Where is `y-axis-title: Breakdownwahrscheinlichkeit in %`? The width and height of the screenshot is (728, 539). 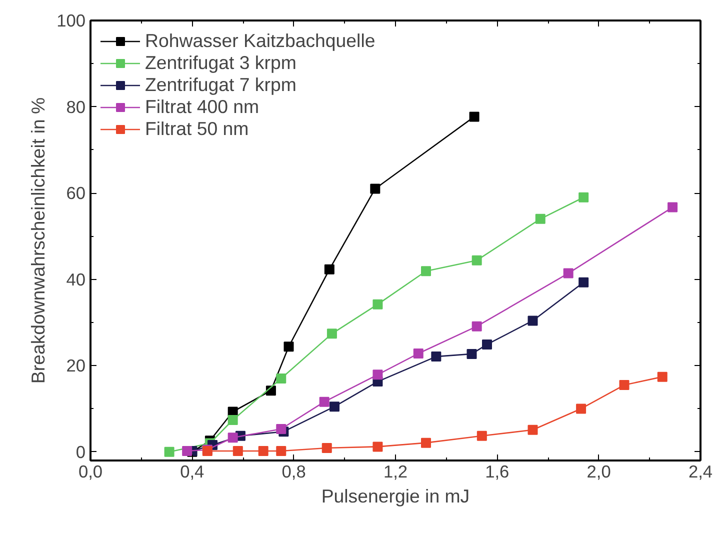 y-axis-title: Breakdownwahrscheinlichkeit in % is located at coordinates (38, 240).